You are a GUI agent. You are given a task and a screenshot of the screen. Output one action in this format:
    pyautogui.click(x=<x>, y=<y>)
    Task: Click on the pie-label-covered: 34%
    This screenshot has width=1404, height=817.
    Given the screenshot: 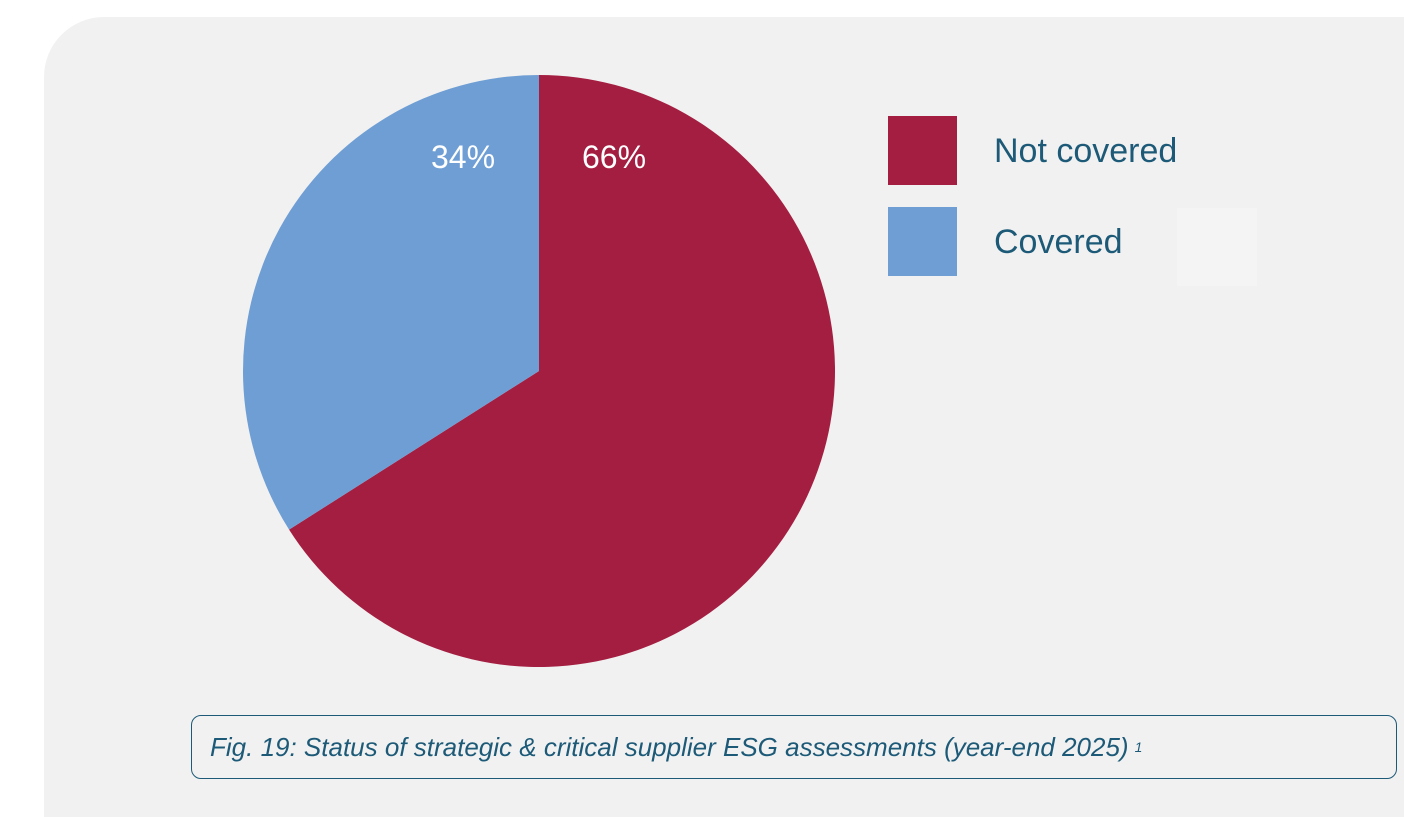 What is the action you would take?
    pyautogui.click(x=463, y=157)
    